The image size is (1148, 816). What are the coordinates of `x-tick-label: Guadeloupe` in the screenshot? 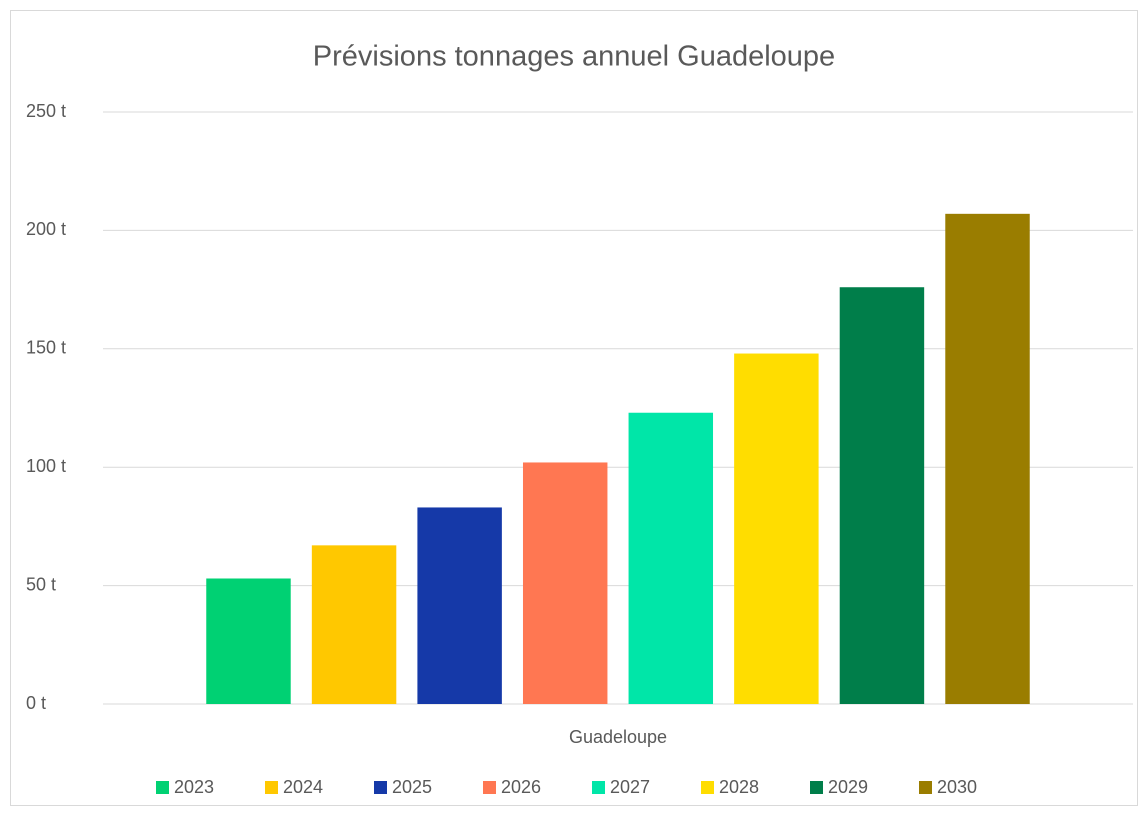 It's located at (618, 737).